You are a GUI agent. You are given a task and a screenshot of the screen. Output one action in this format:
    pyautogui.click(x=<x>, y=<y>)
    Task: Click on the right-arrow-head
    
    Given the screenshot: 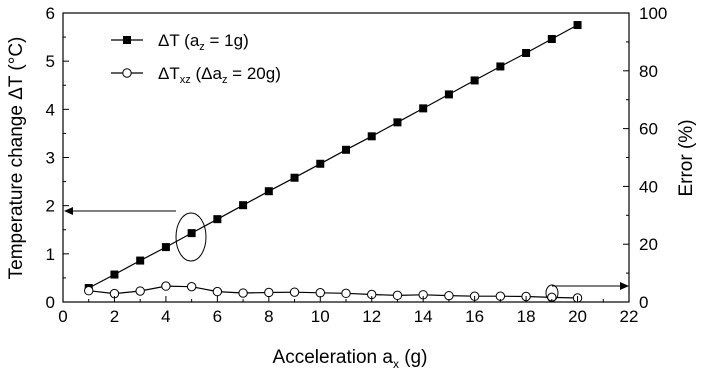 What is the action you would take?
    pyautogui.click(x=624, y=286)
    